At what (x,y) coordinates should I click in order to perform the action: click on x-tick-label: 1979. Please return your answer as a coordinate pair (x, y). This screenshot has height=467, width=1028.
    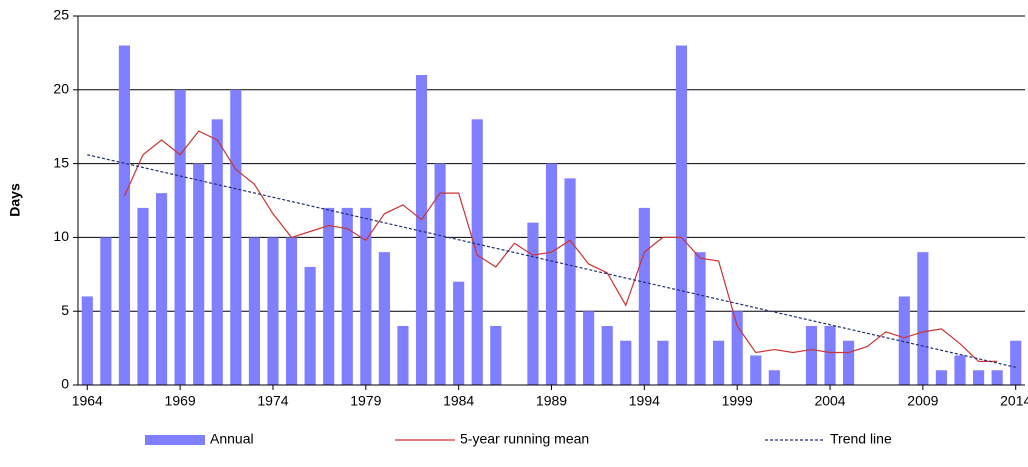
    Looking at the image, I should click on (365, 401).